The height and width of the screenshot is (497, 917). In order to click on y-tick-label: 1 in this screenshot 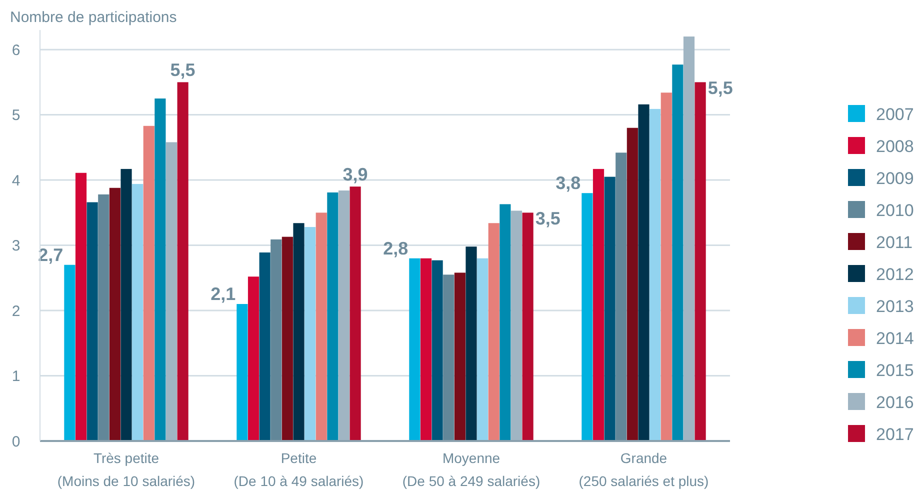, I will do `click(16, 377)`.